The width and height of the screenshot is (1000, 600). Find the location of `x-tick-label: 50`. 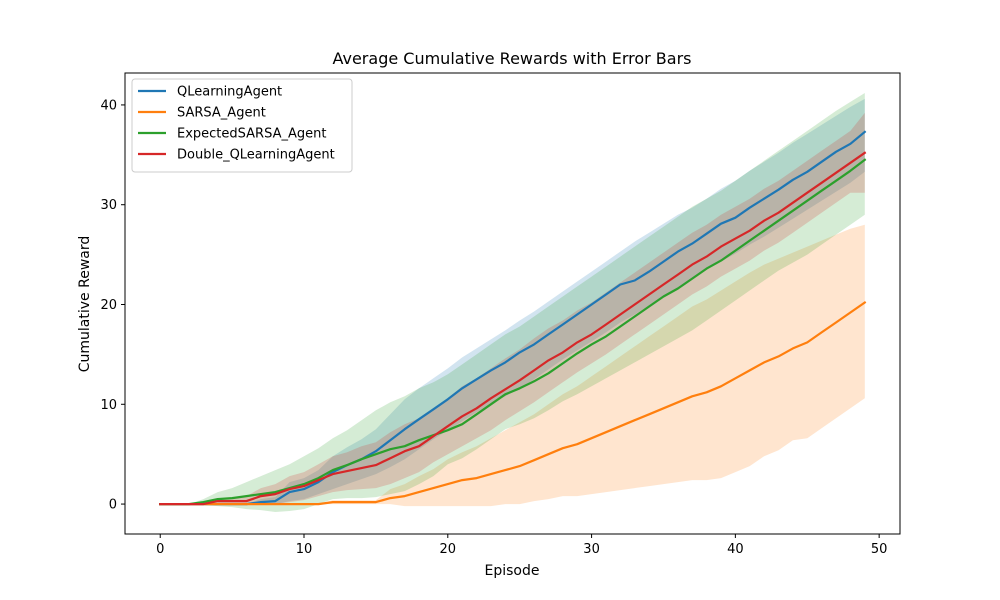

x-tick-label: 50 is located at coordinates (879, 549).